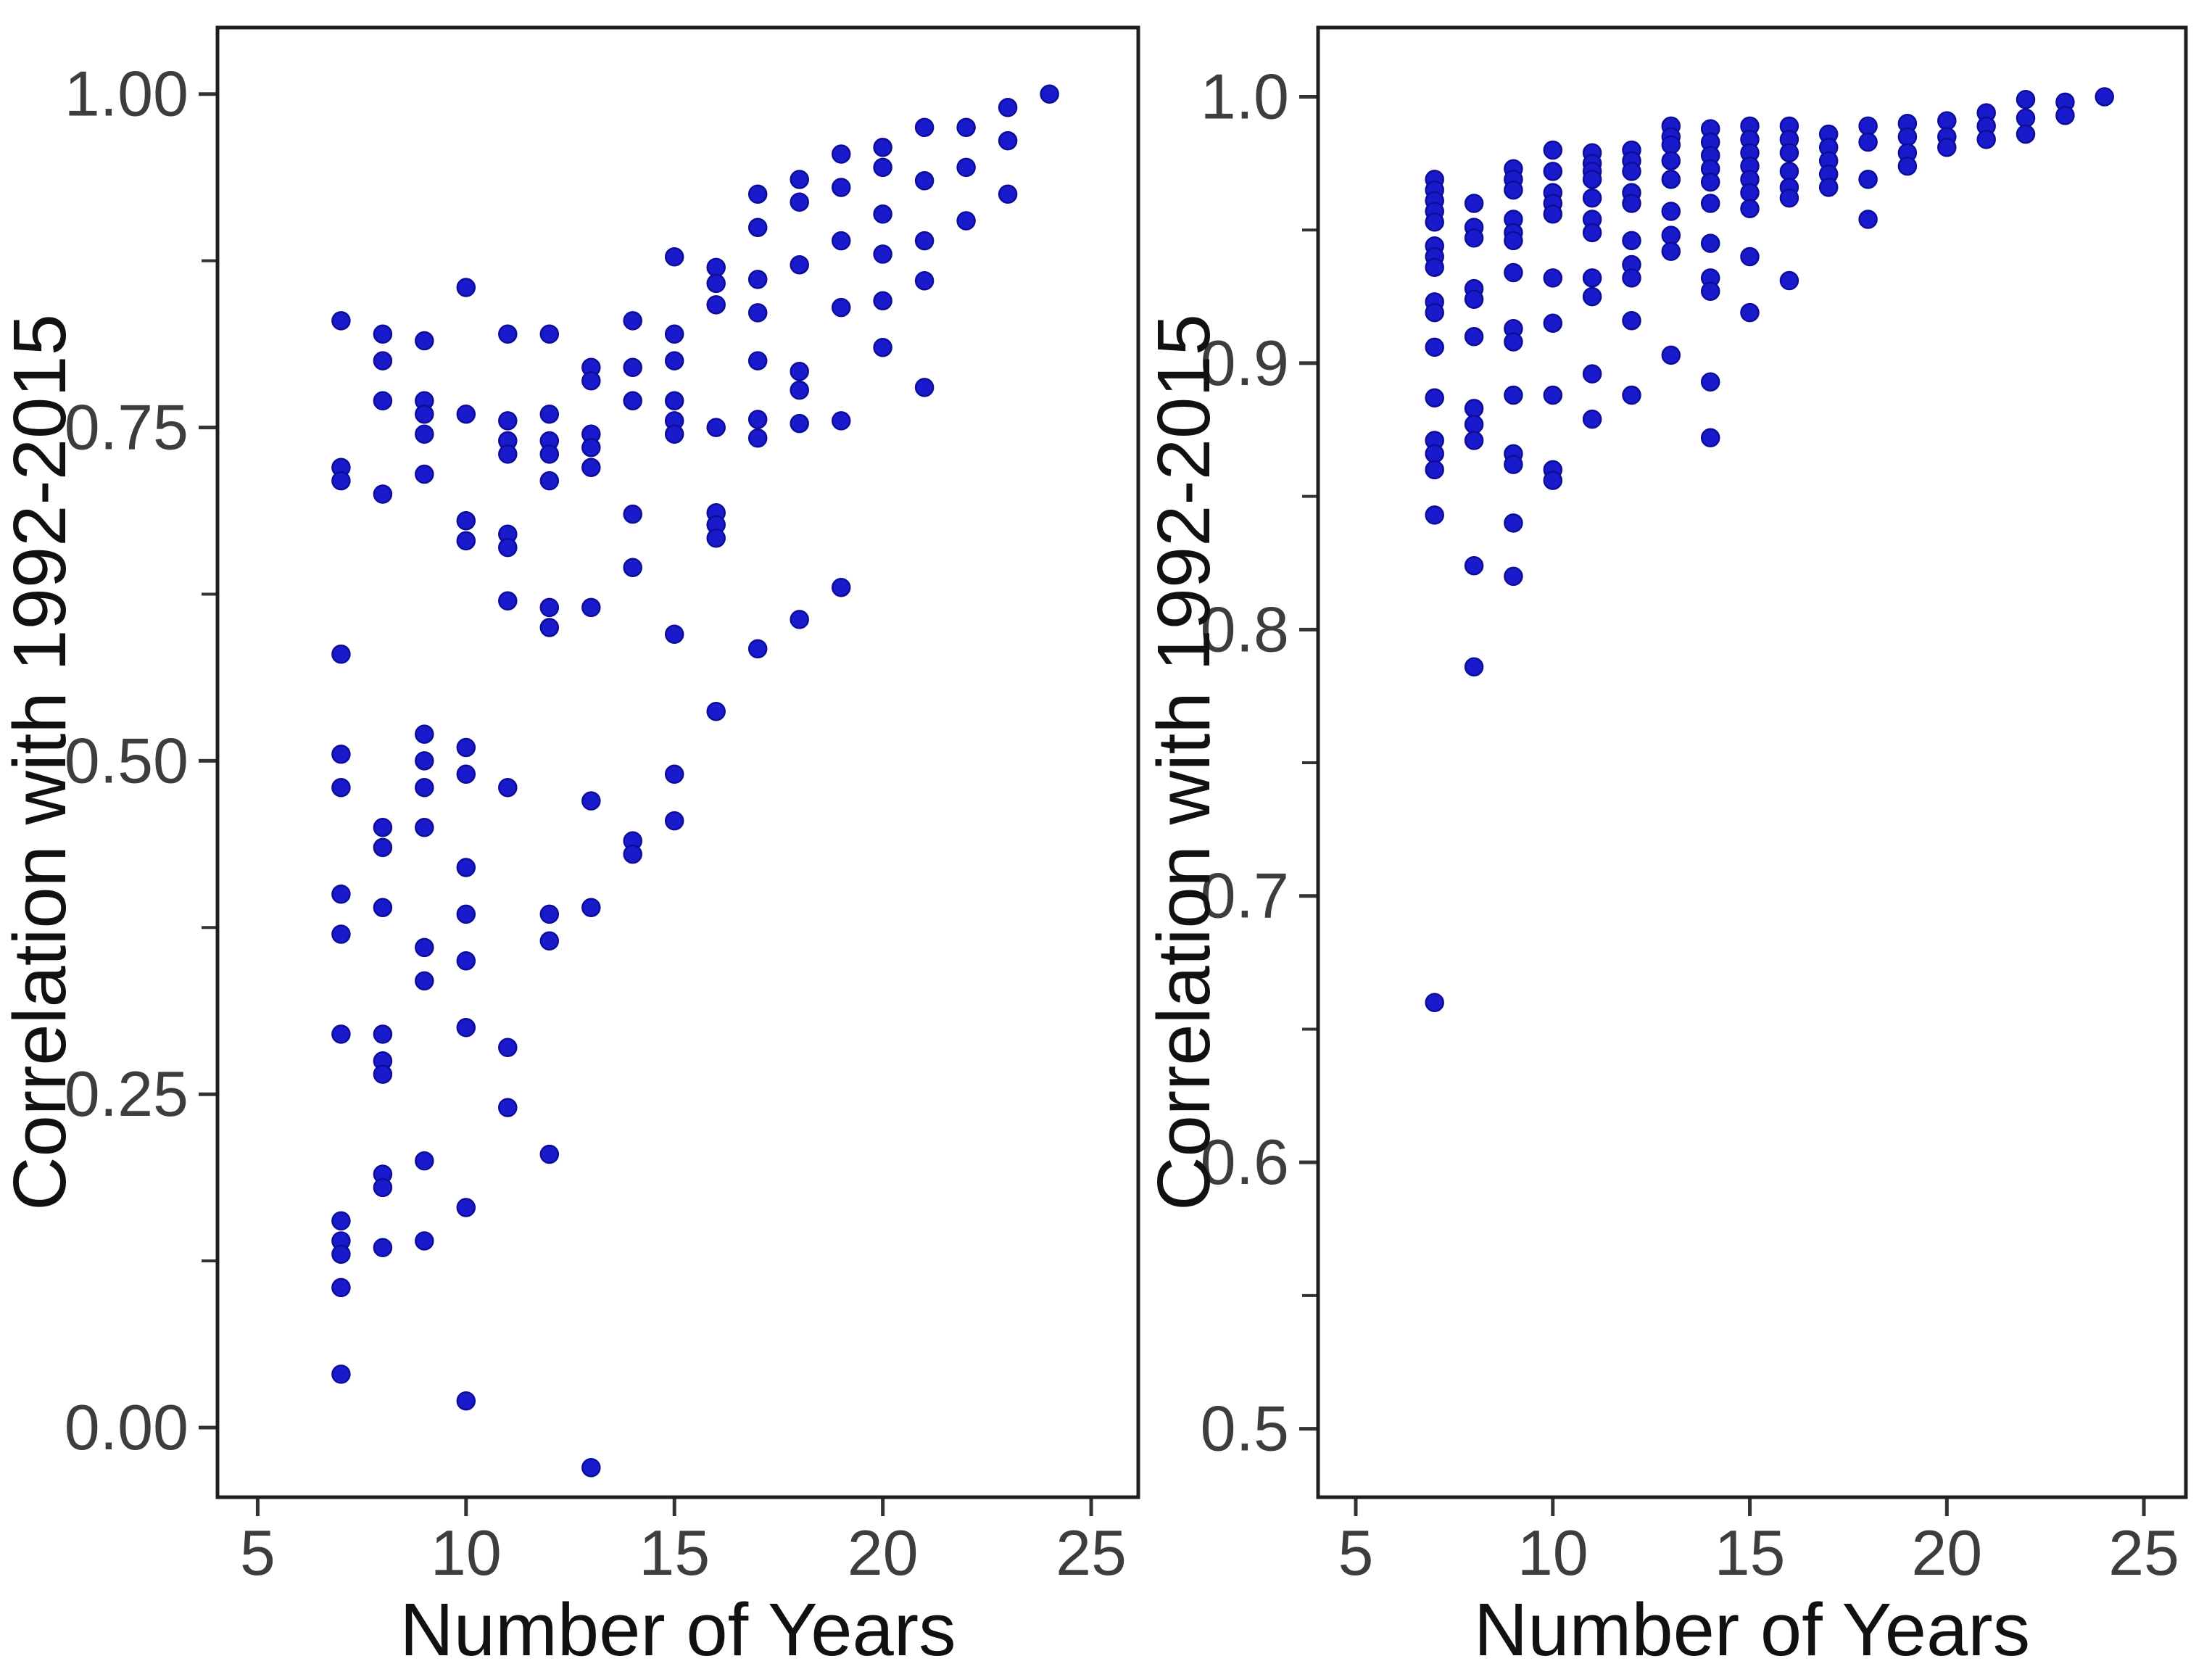  What do you see at coordinates (2143, 1553) in the screenshot?
I see `x-axis-tick-label: 25` at bounding box center [2143, 1553].